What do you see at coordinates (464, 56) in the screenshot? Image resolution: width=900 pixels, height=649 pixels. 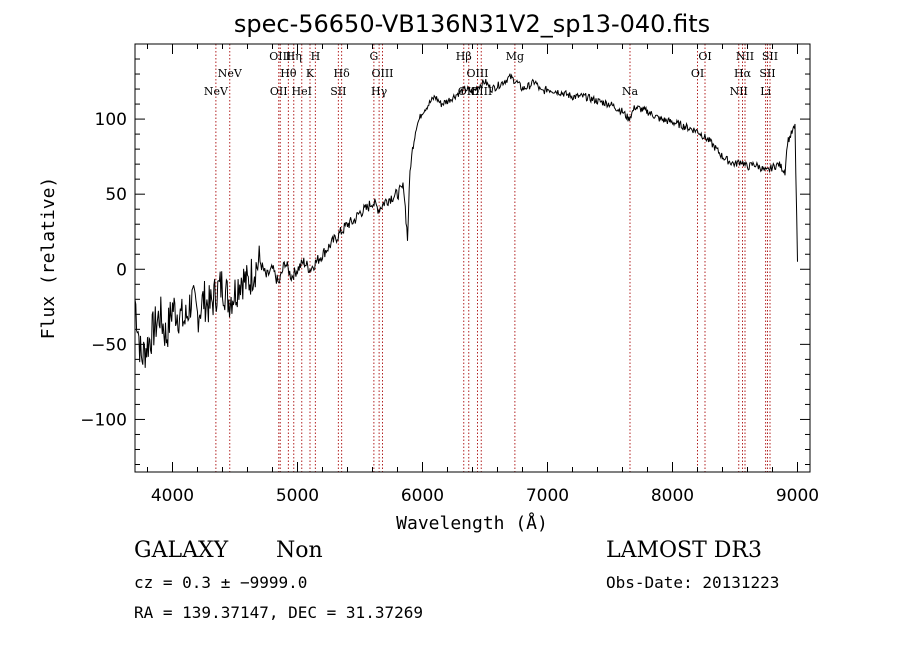 I see `line-marker-label: Hβ` at bounding box center [464, 56].